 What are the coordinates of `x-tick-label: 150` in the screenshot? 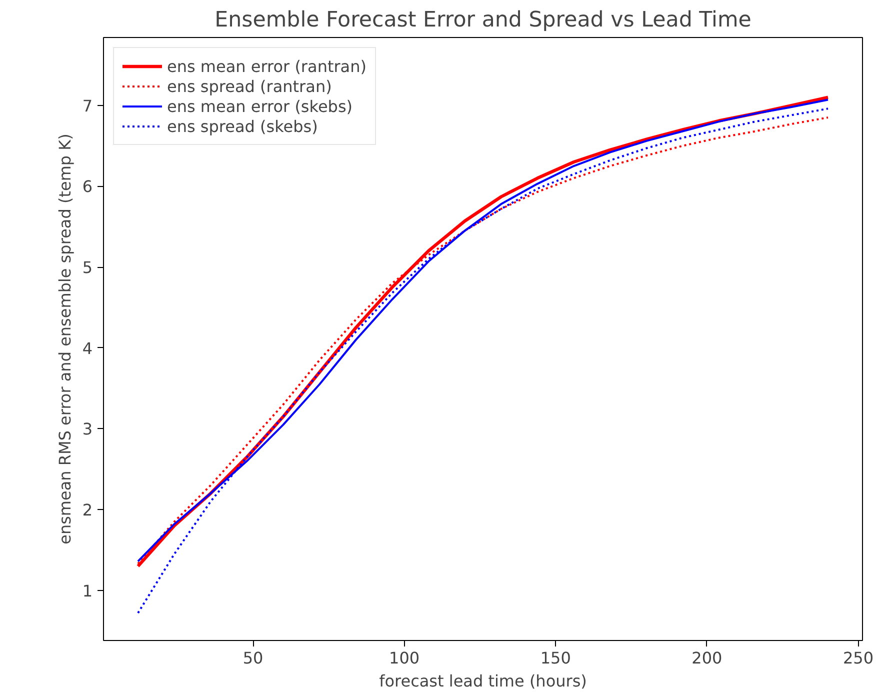 It's located at (555, 658).